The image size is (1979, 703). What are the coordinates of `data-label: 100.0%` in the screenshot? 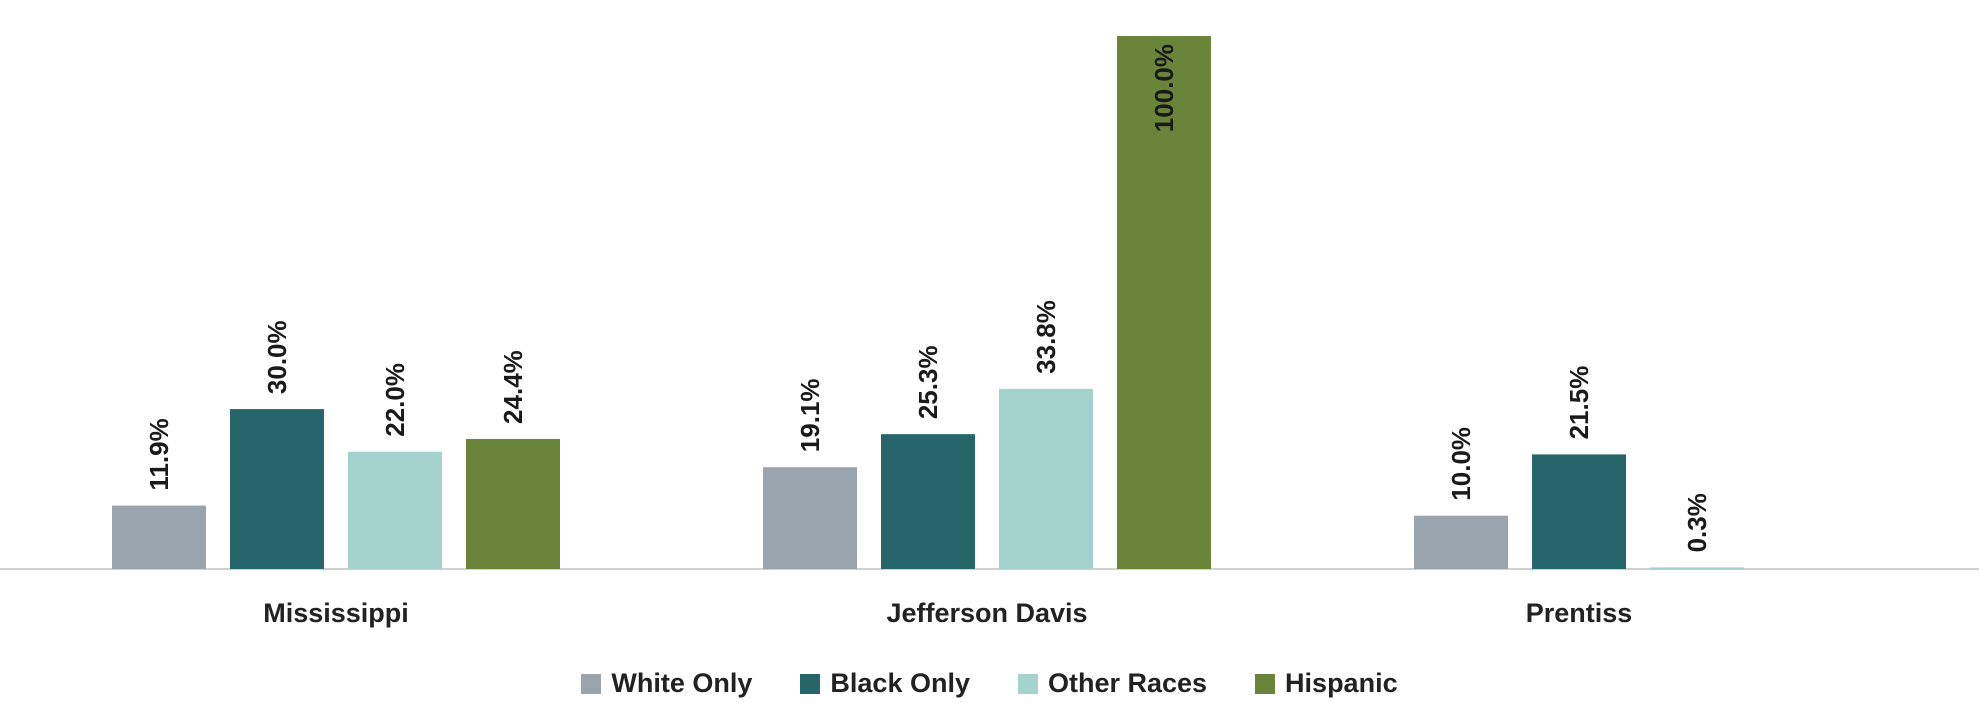 It's located at (1164, 88).